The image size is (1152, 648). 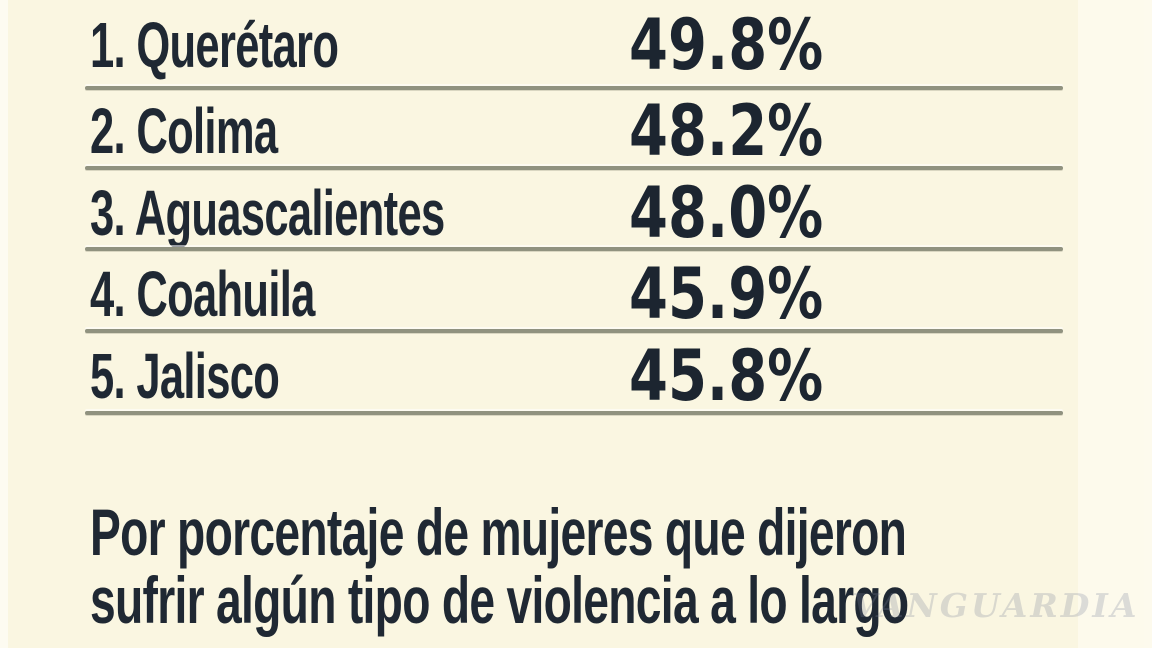 I want to click on row-label: 1. Querétaro, so click(x=214, y=45).